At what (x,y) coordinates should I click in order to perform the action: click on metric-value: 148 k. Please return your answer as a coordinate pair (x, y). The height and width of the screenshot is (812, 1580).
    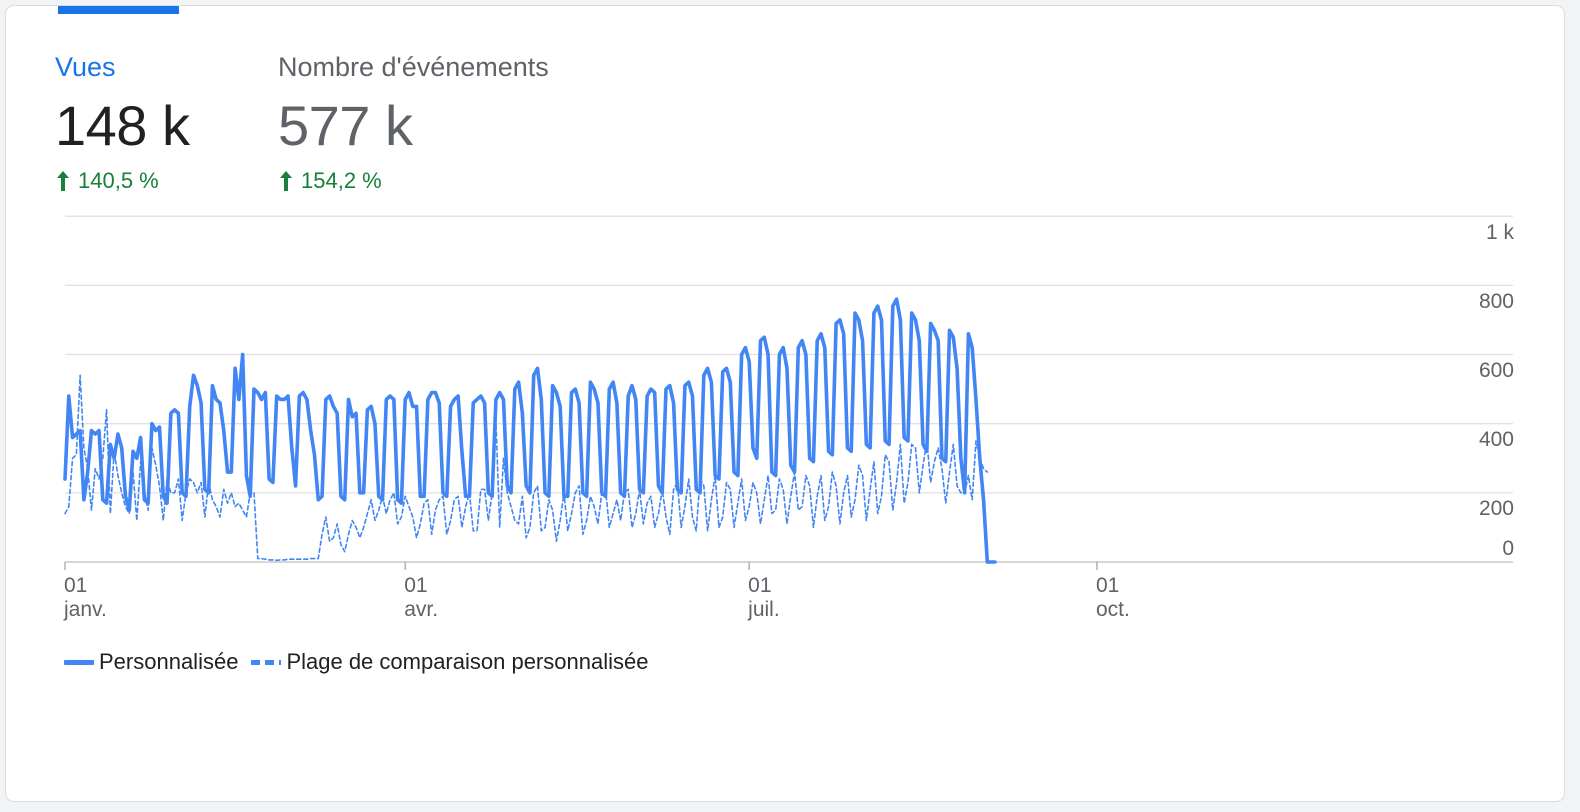
    Looking at the image, I should click on (122, 125).